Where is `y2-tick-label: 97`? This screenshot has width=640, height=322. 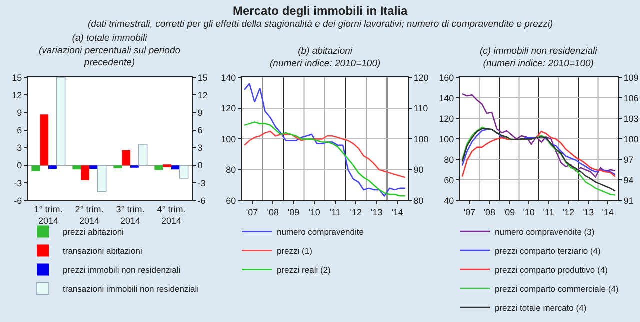 y2-tick-label: 97 is located at coordinates (629, 159).